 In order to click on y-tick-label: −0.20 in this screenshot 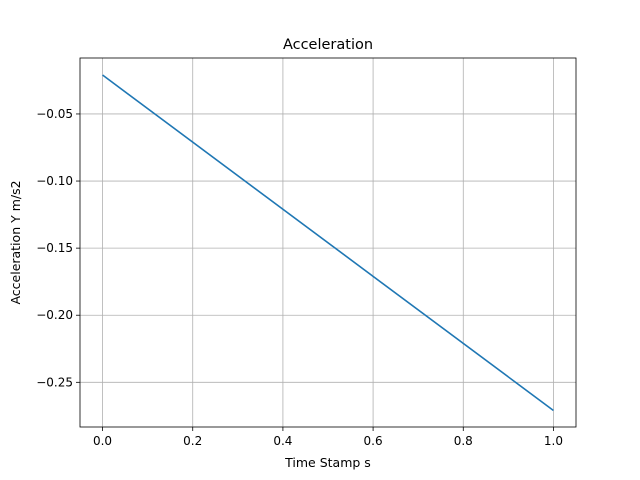, I will do `click(54, 315)`.